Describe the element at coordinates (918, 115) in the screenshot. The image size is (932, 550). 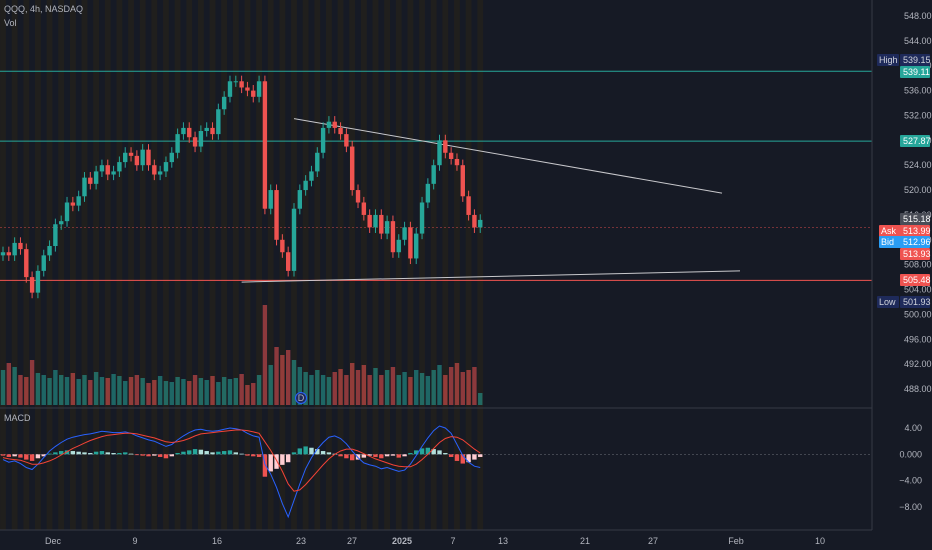
I see `price-tick-label: 532.00` at that location.